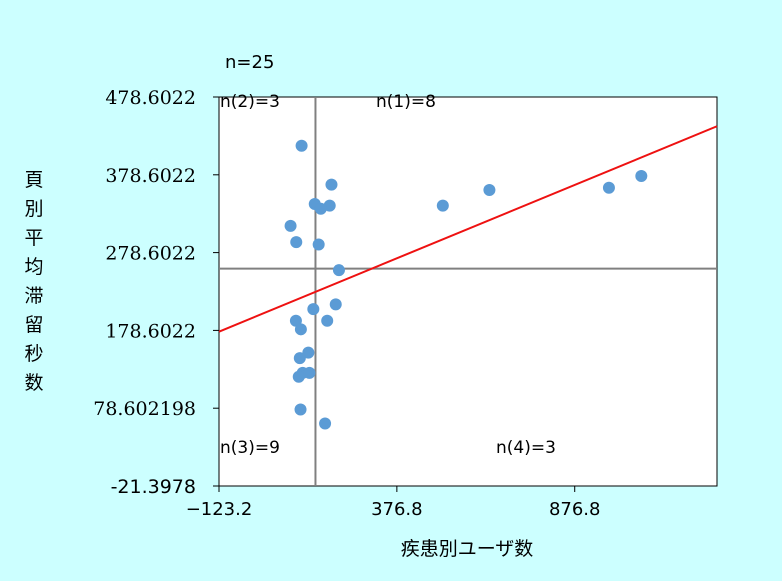  Describe the element at coordinates (467, 549) in the screenshot. I see `x-axis-label: 疾患別ユーザ数` at that location.